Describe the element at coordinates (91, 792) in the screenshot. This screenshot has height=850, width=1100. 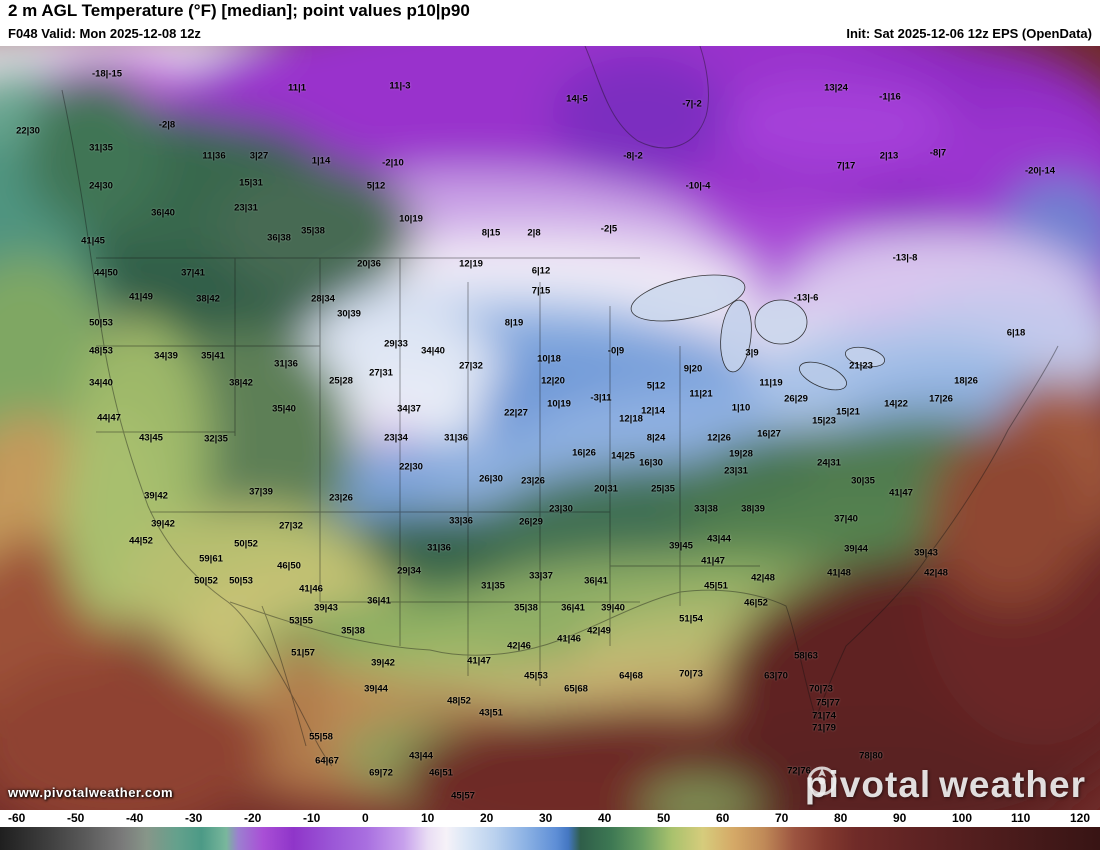
I see `watermark-url: www.pivotalweather.com` at that location.